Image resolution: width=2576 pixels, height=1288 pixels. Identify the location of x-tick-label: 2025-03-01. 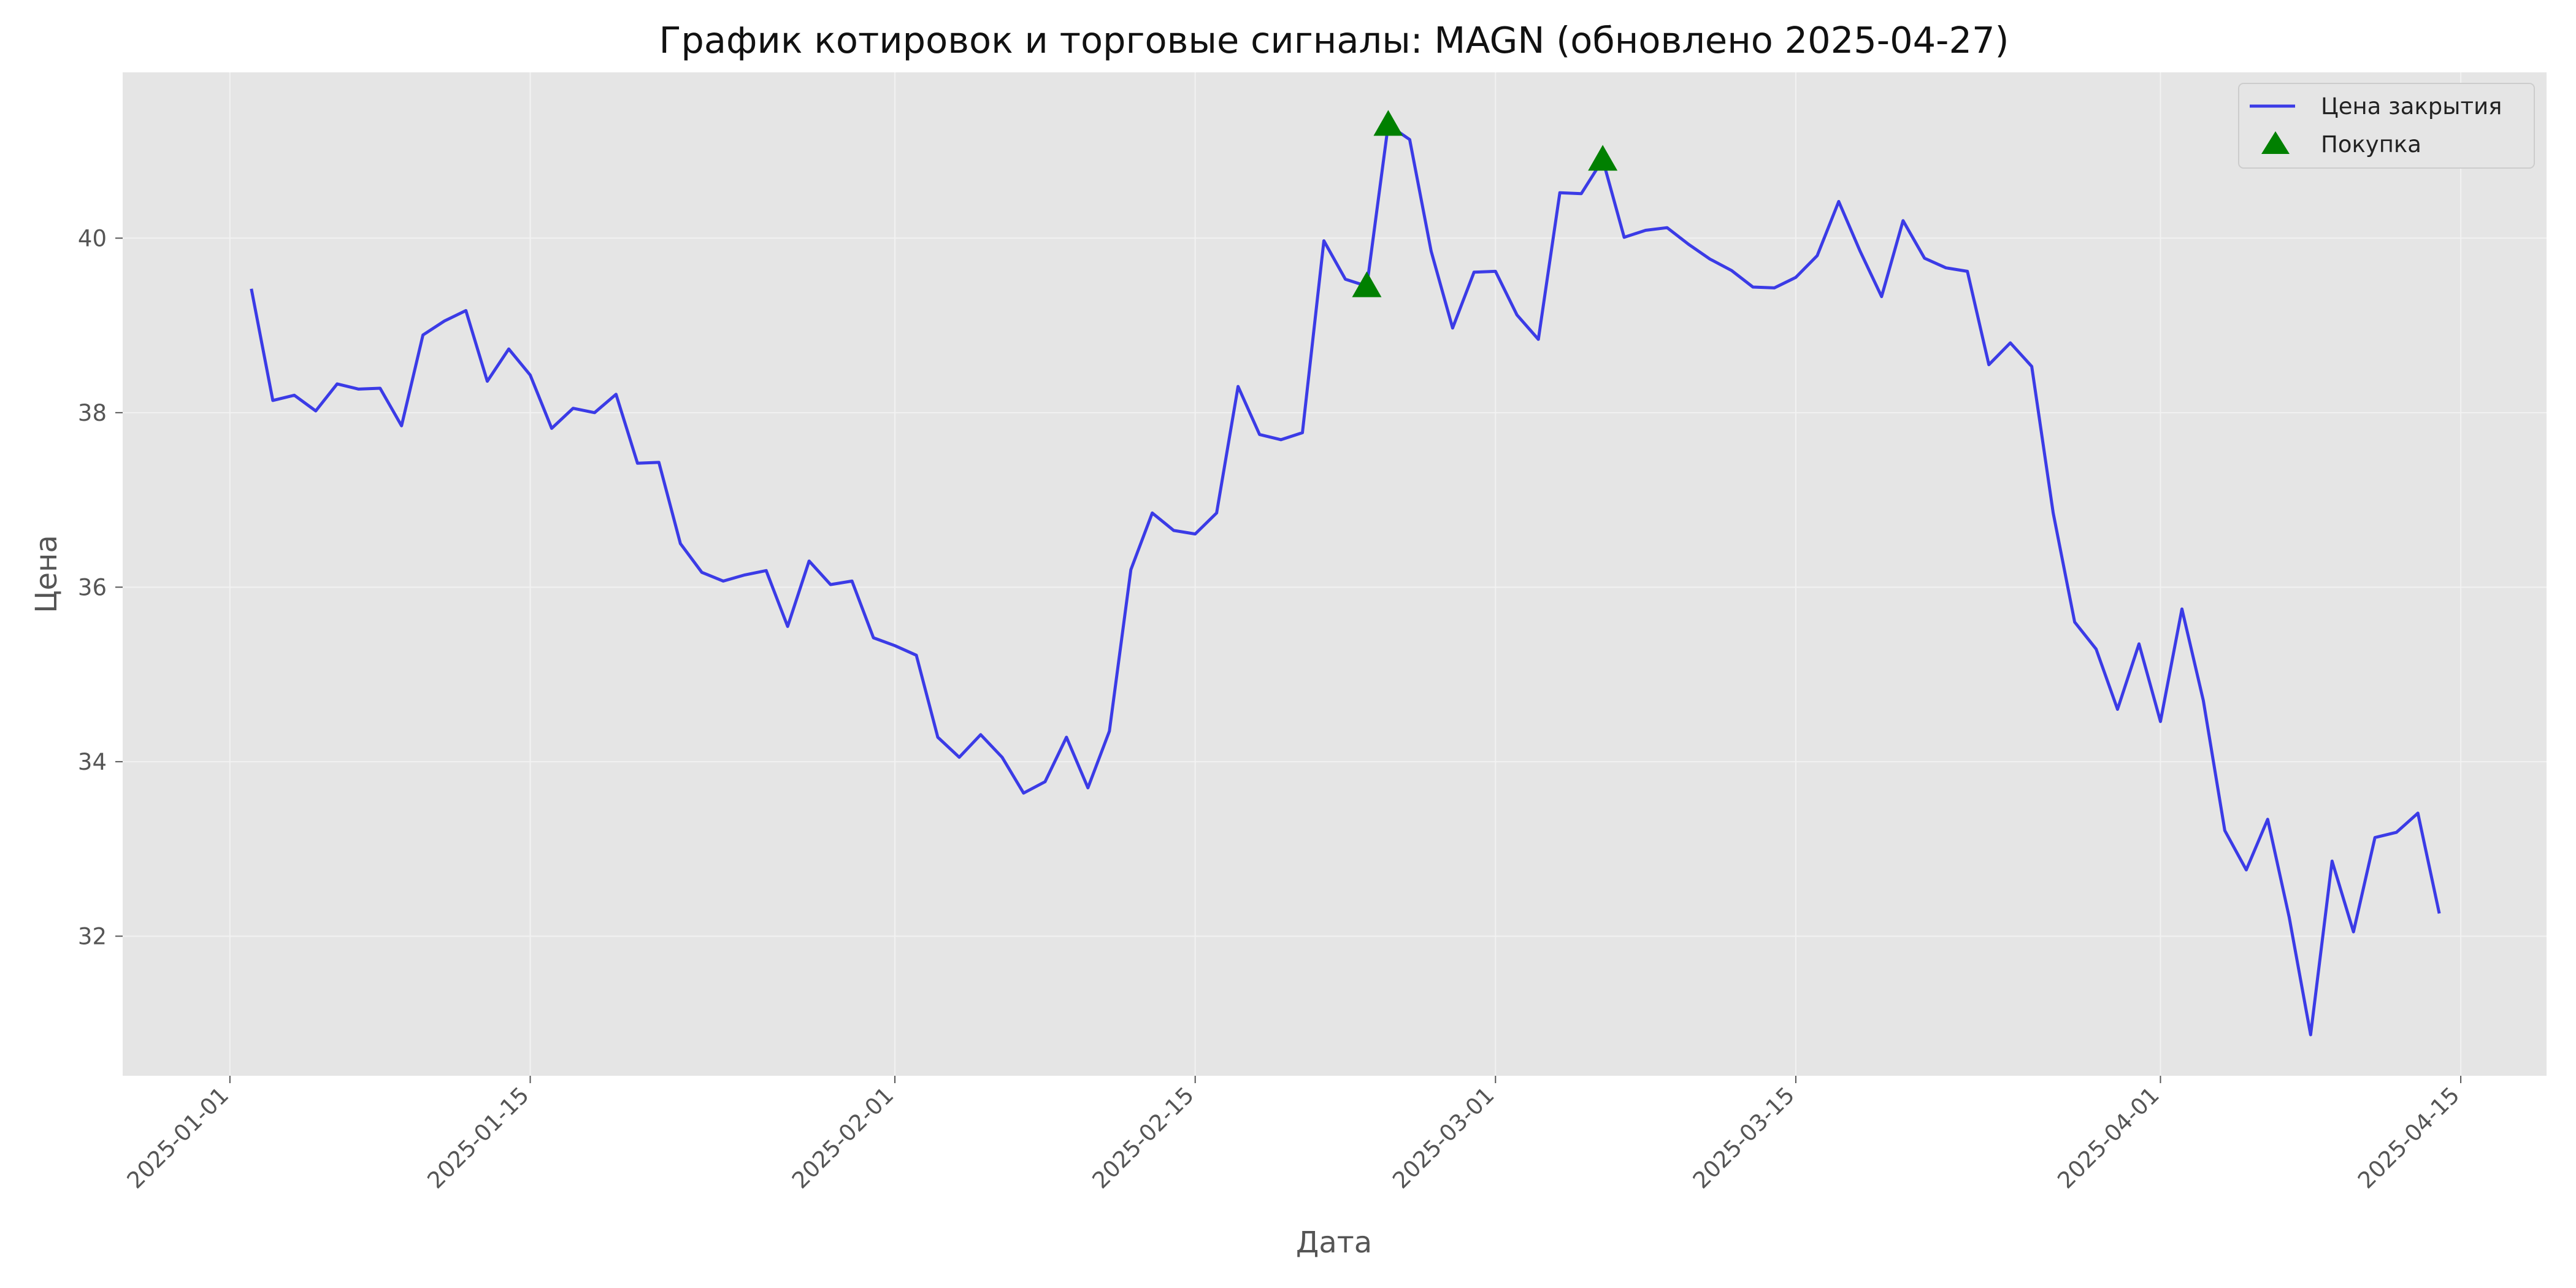
(1443, 1138).